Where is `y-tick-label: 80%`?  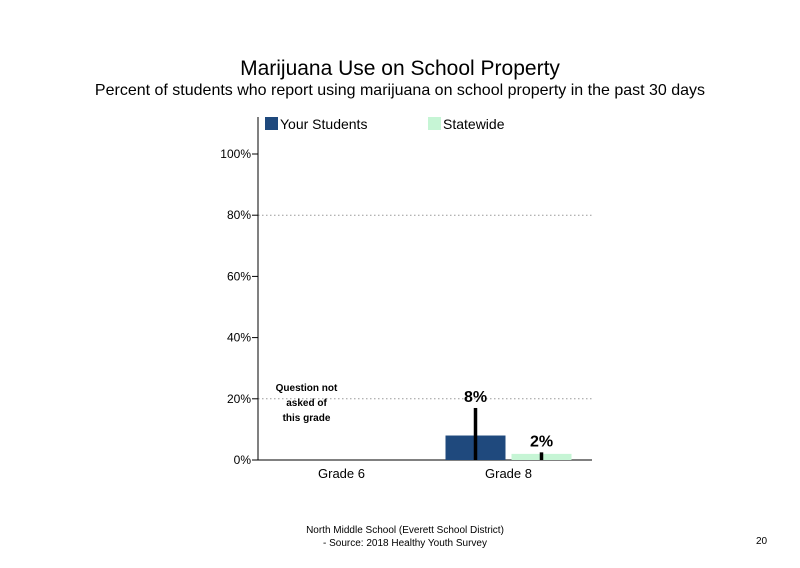 y-tick-label: 80% is located at coordinates (239, 215).